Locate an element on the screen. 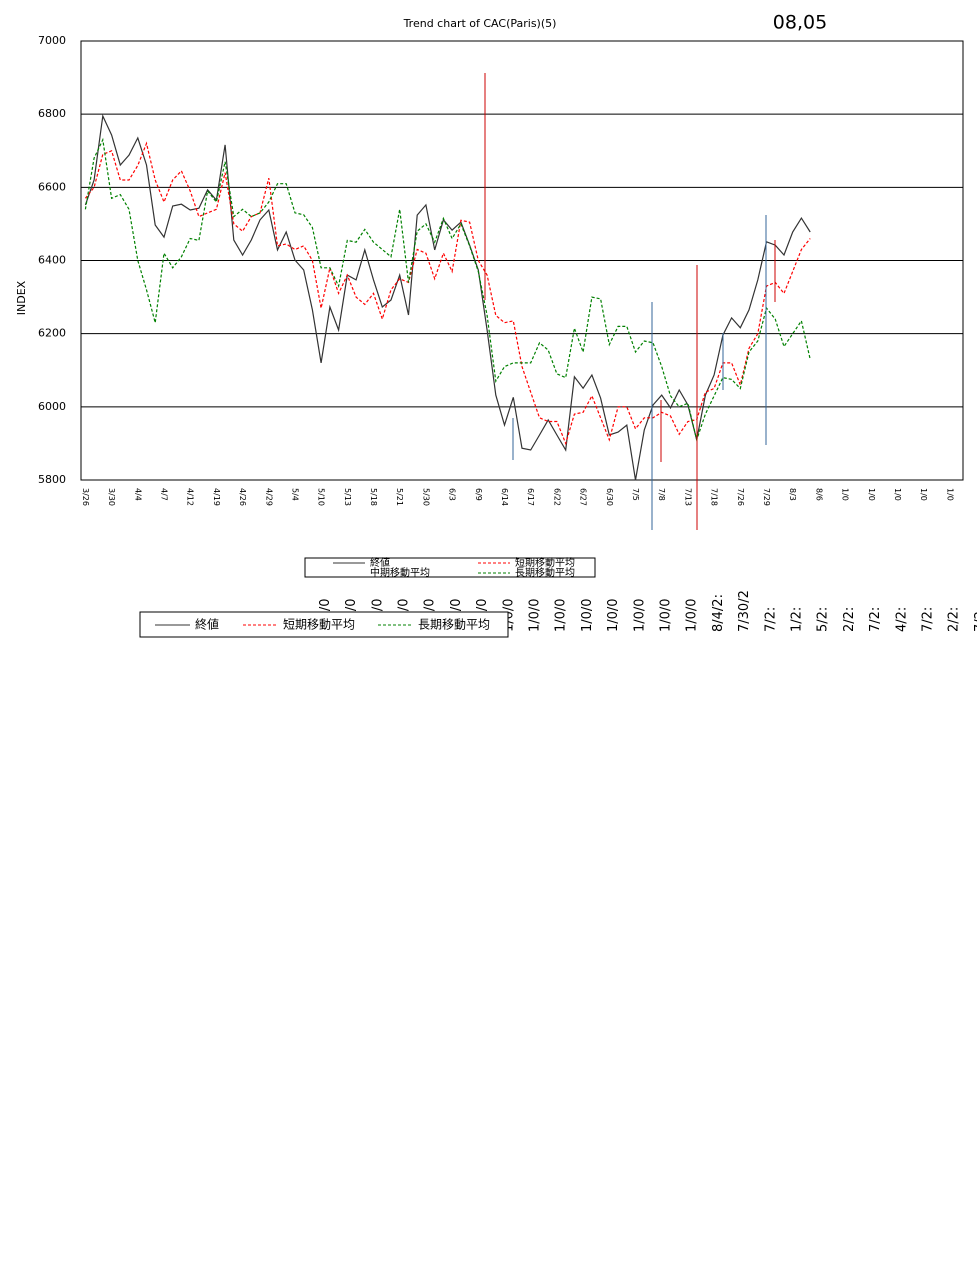 The image size is (977, 1268). signal-lines is located at coordinates (630, 301).